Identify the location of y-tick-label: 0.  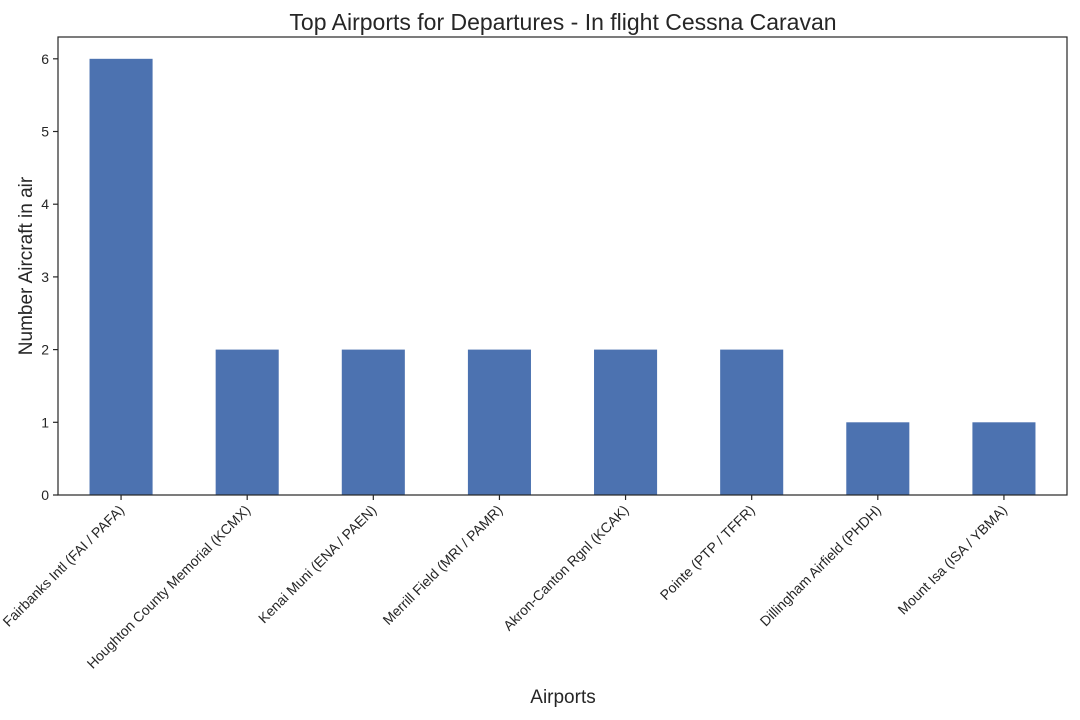
(45, 495).